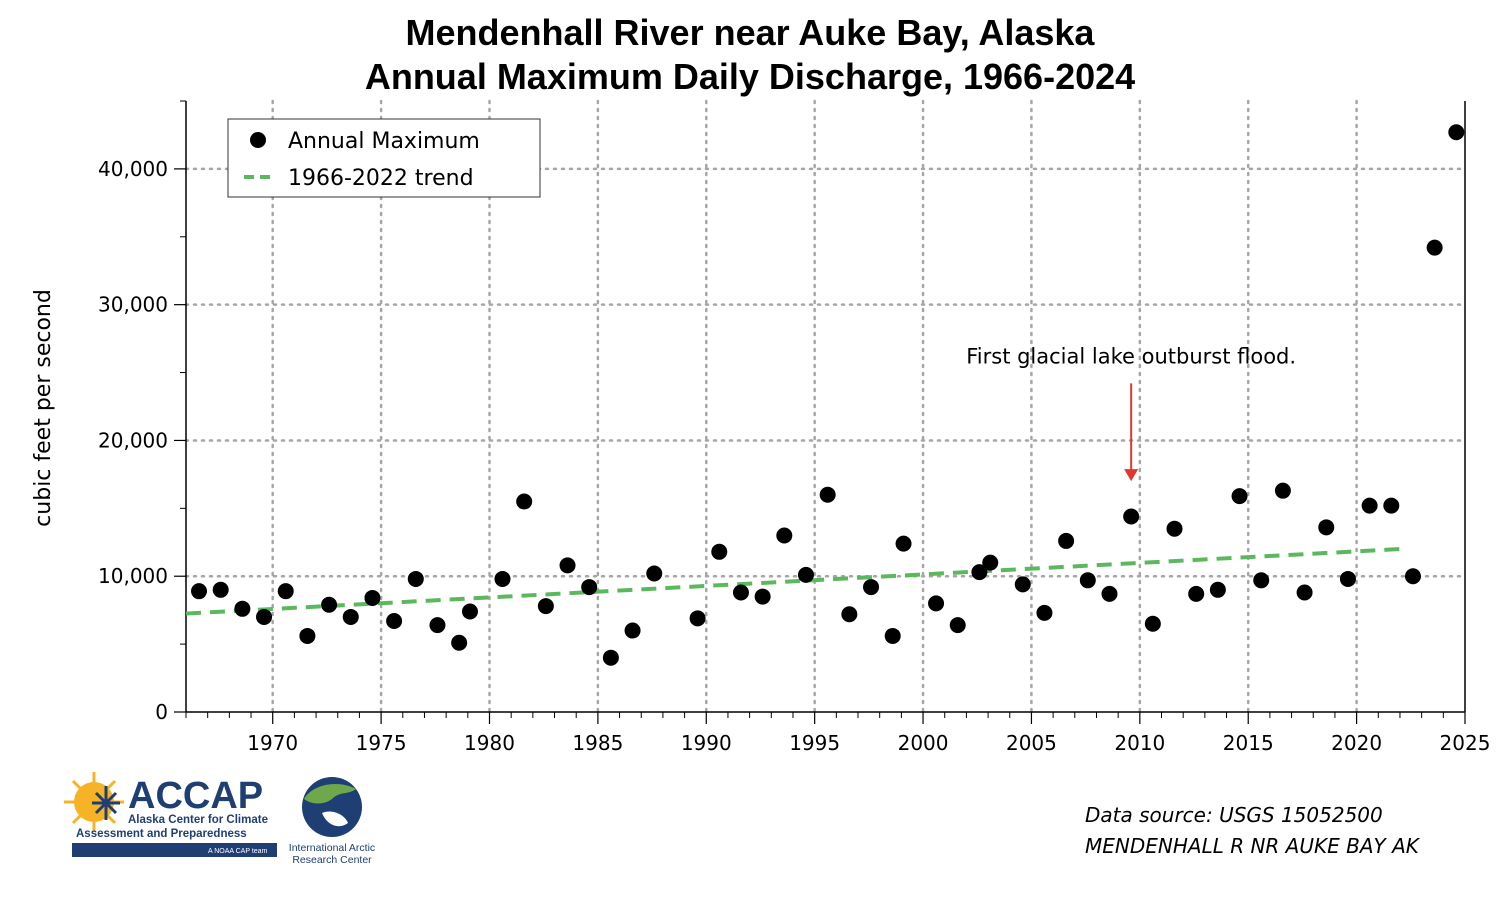  Describe the element at coordinates (597, 743) in the screenshot. I see `x-tick-label: 1985` at that location.